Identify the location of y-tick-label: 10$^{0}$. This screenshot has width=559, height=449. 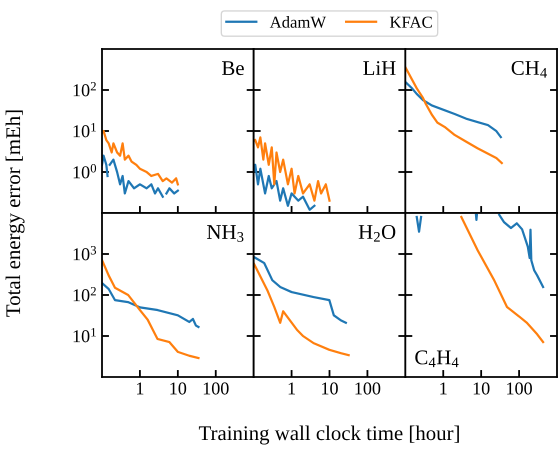
(85, 171).